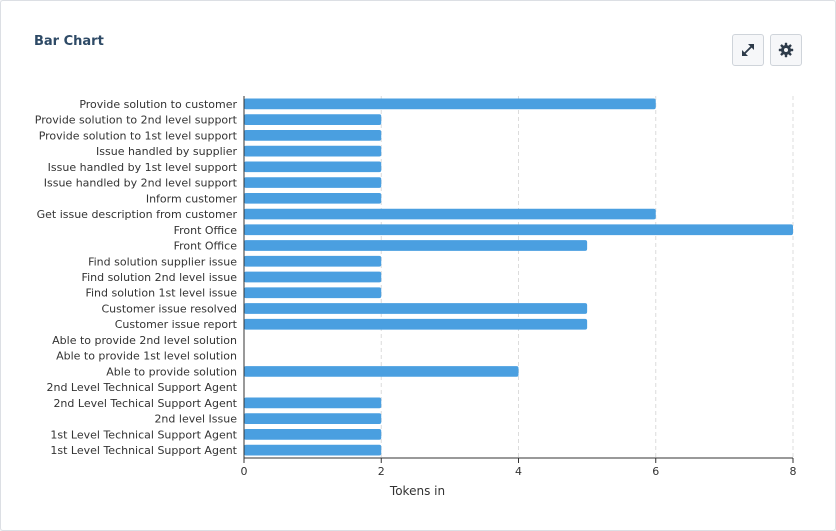 Image resolution: width=836 pixels, height=531 pixels. What do you see at coordinates (381, 471) in the screenshot?
I see `x-tick-label: 2` at bounding box center [381, 471].